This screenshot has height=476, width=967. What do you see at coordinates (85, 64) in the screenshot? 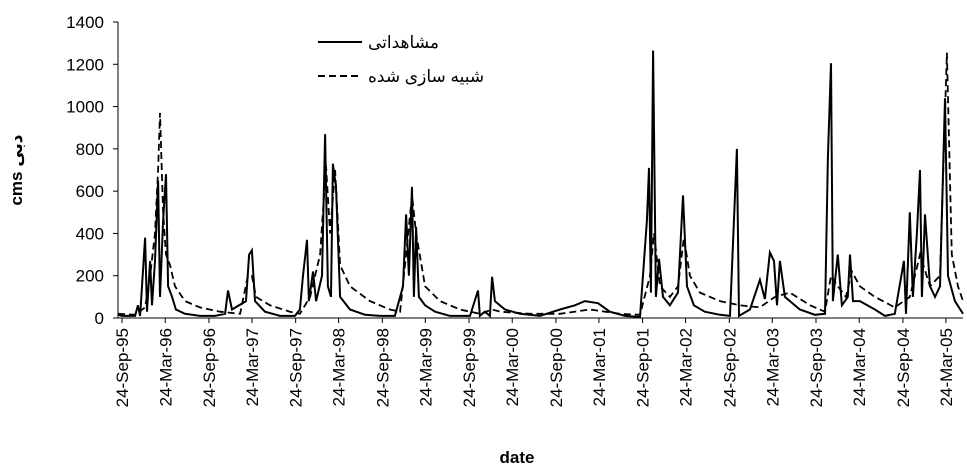
I see `y-tick-label: 1200` at bounding box center [85, 64].